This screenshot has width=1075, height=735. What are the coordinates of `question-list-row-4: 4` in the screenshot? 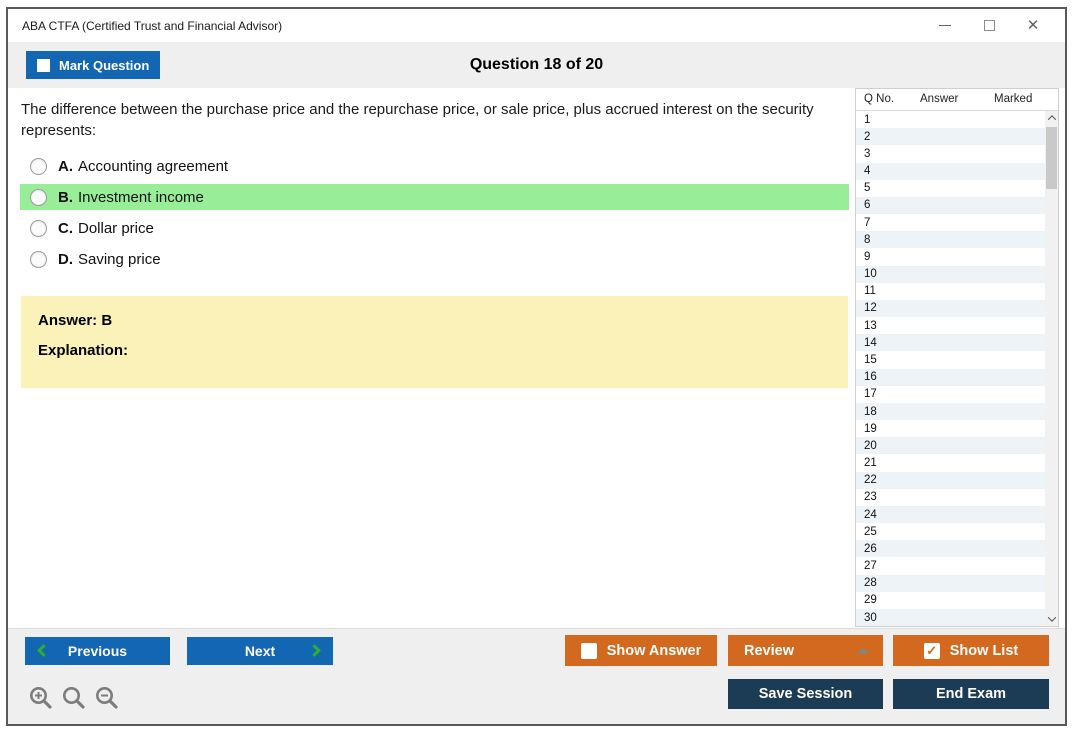 It's located at (950, 171).